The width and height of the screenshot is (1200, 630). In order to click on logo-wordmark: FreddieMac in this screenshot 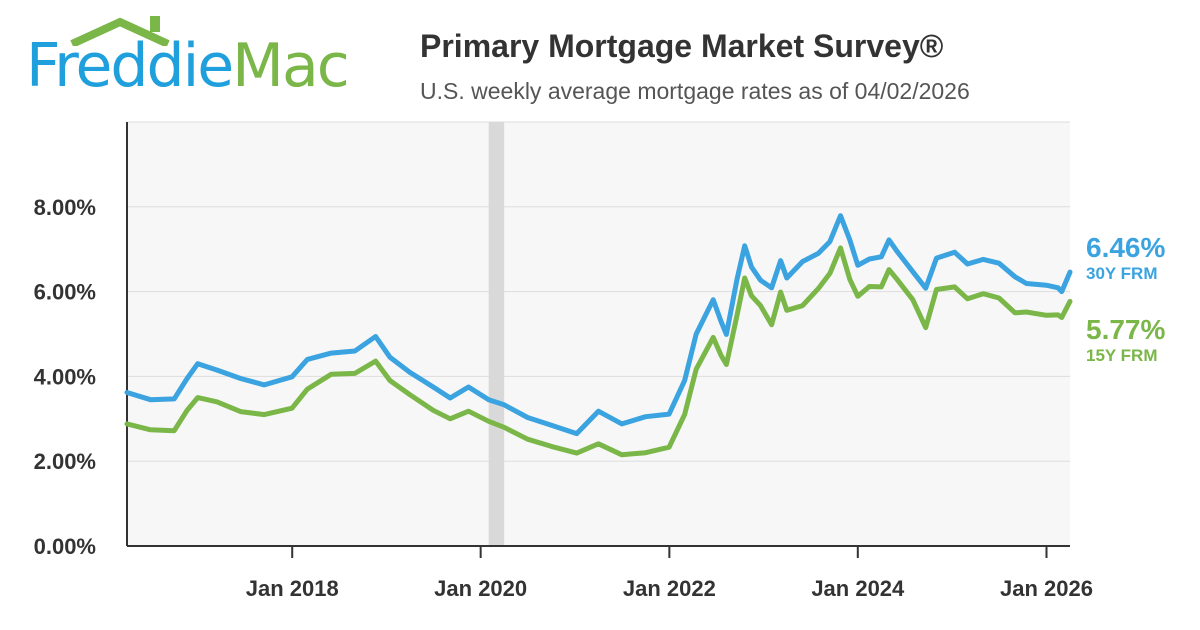, I will do `click(188, 66)`.